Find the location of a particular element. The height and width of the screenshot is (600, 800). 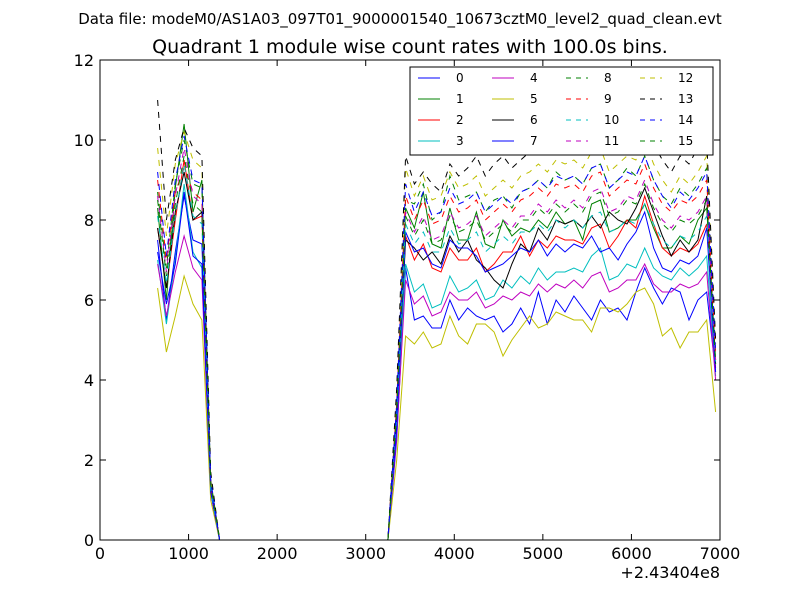

legend-label-3: 3 is located at coordinates (460, 141).